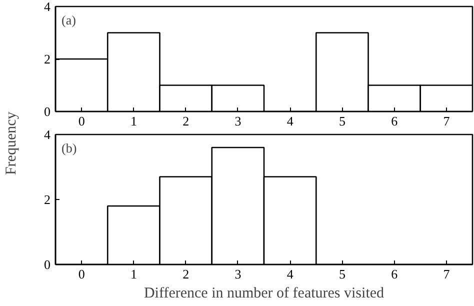 This screenshot has height=306, width=474. What do you see at coordinates (12, 143) in the screenshot?
I see `y-axis-title: Frequency` at bounding box center [12, 143].